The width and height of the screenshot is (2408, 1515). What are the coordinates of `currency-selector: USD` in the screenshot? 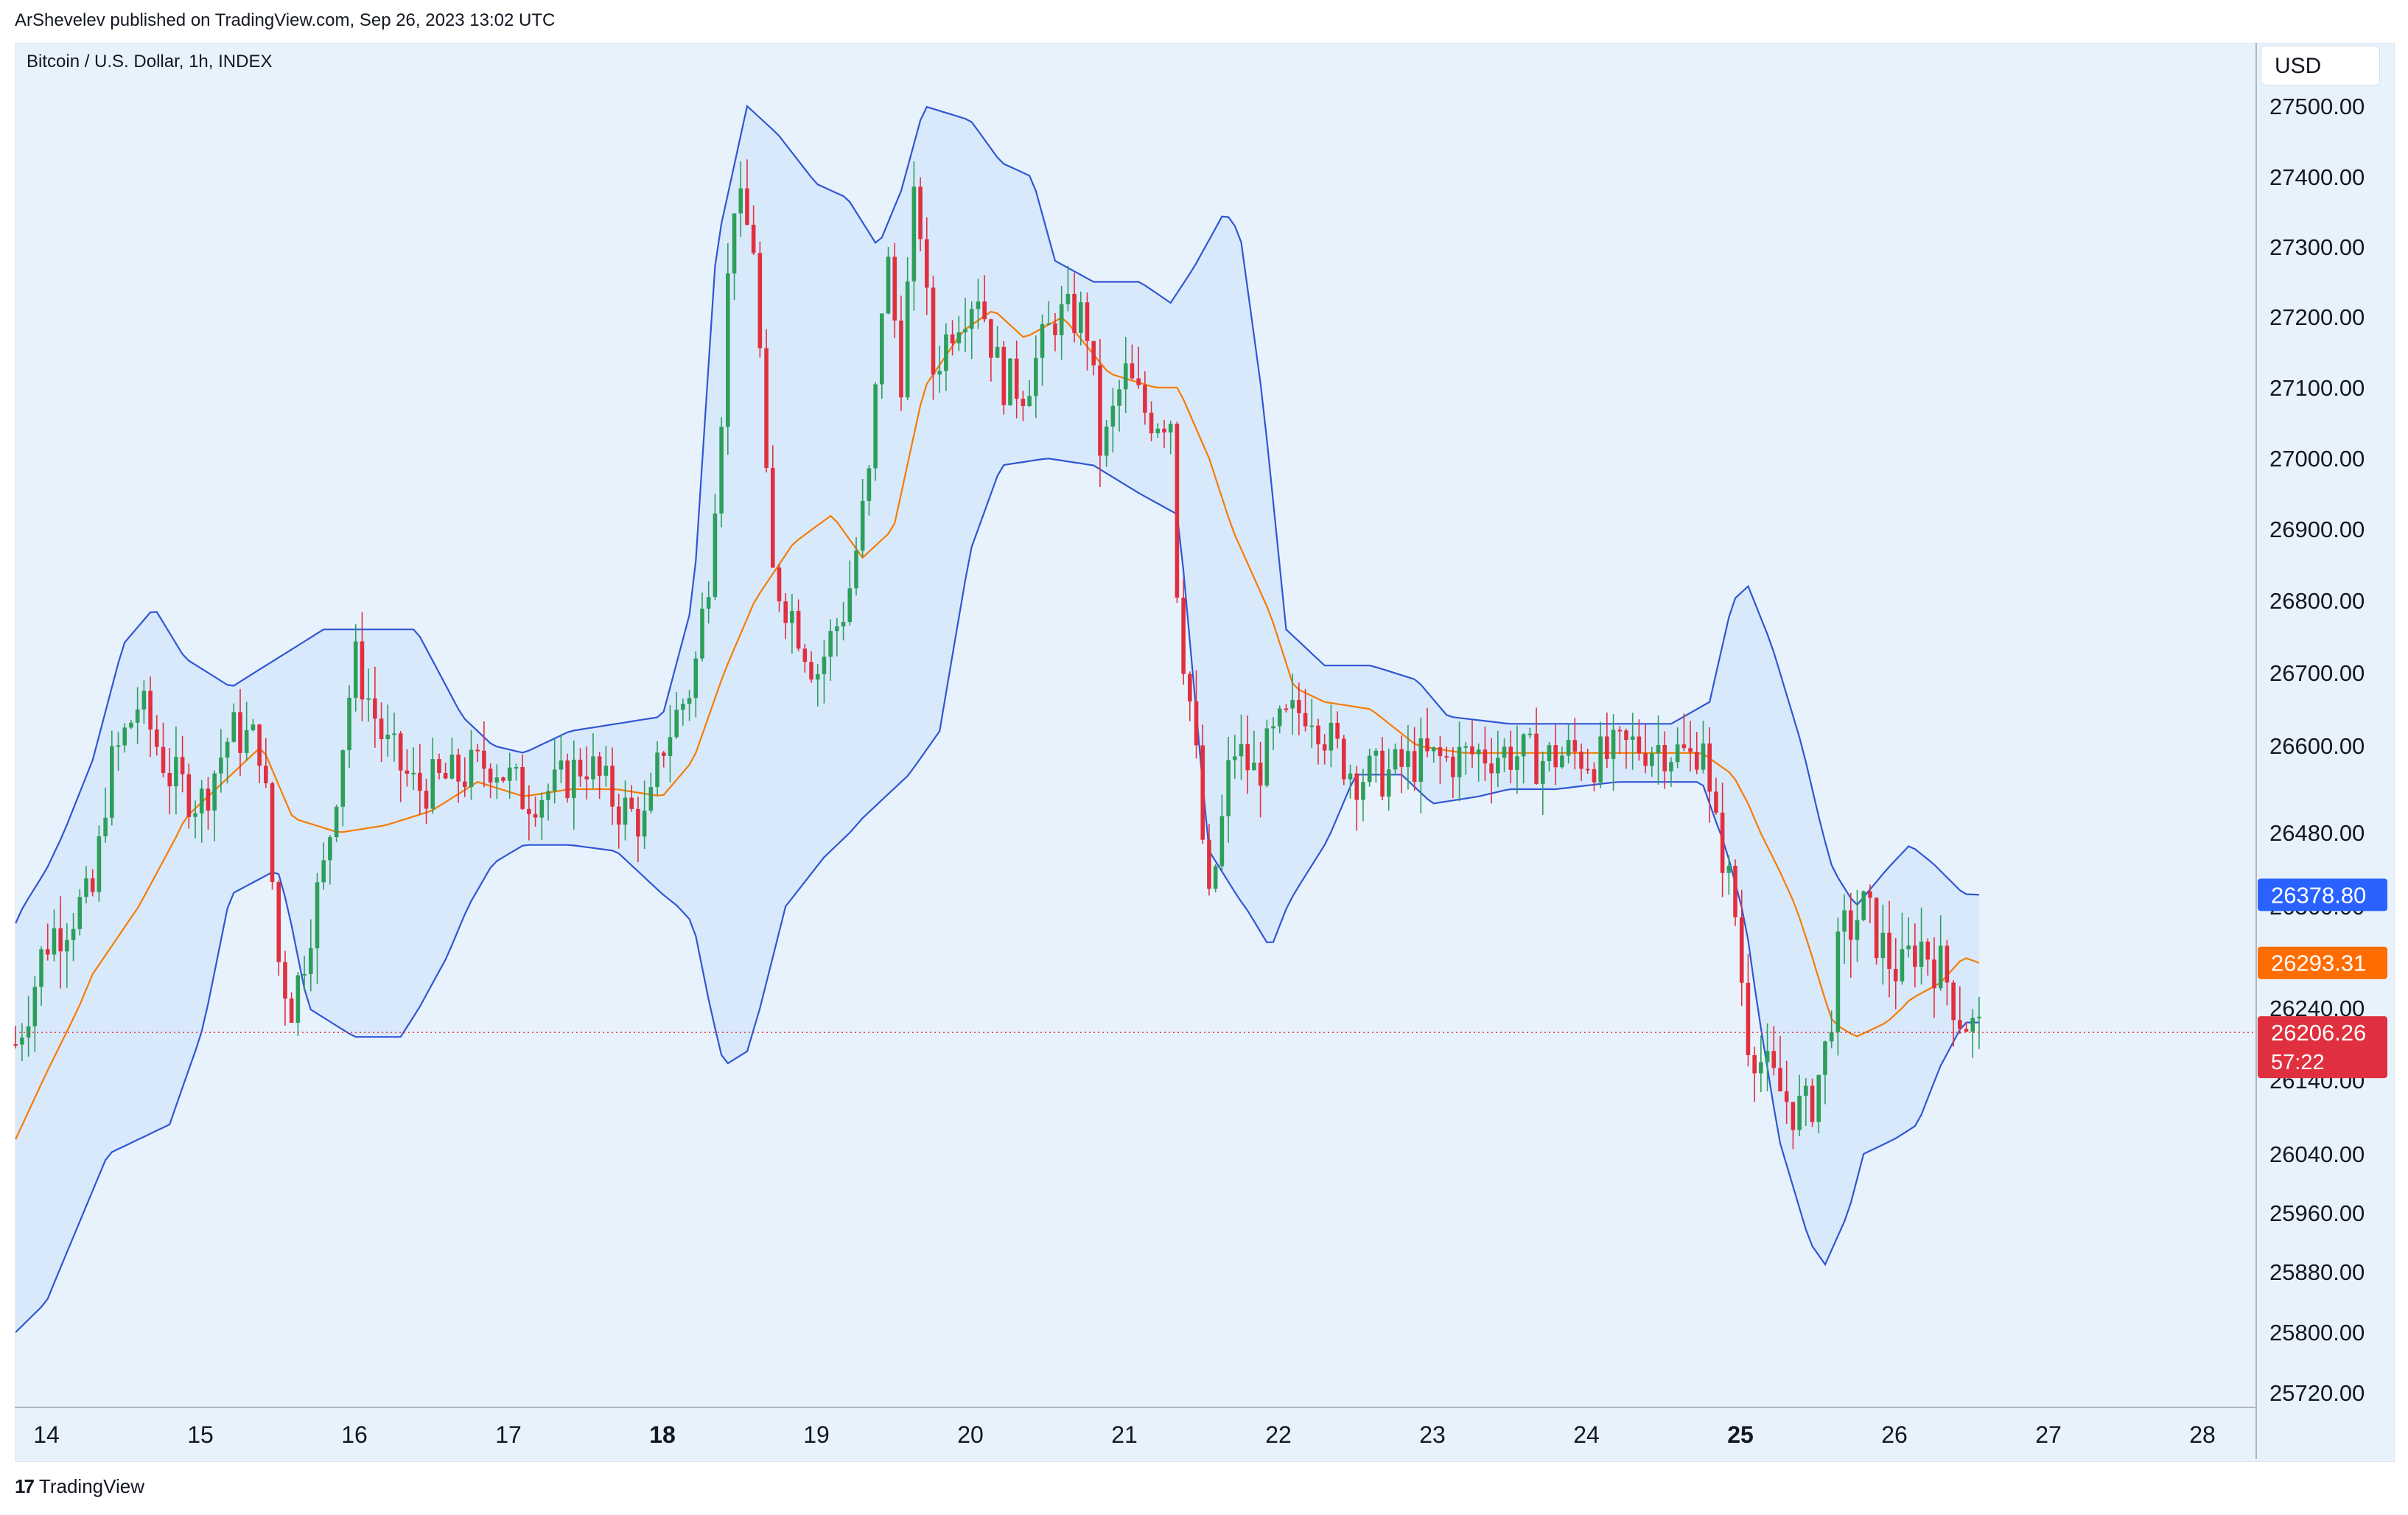 It's located at (2320, 65).